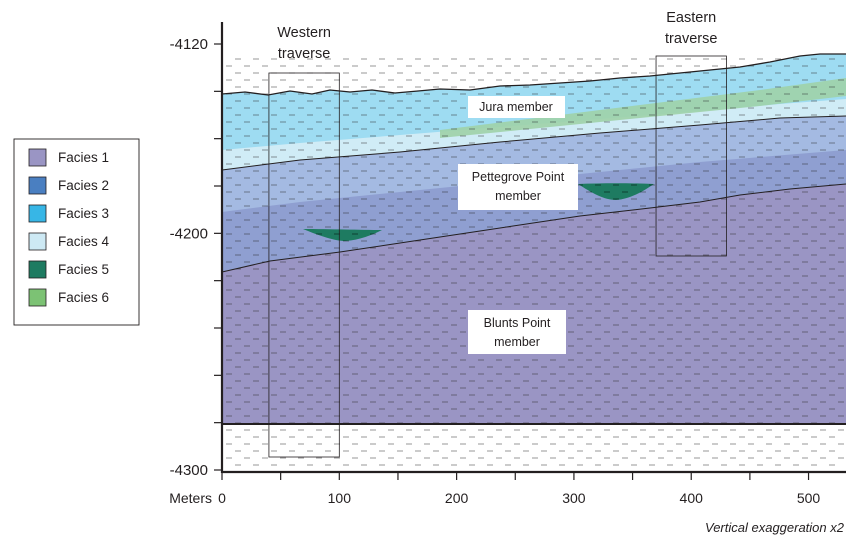  What do you see at coordinates (775, 527) in the screenshot?
I see `vertical-exaggeration-note: Vertical exaggeration x2` at bounding box center [775, 527].